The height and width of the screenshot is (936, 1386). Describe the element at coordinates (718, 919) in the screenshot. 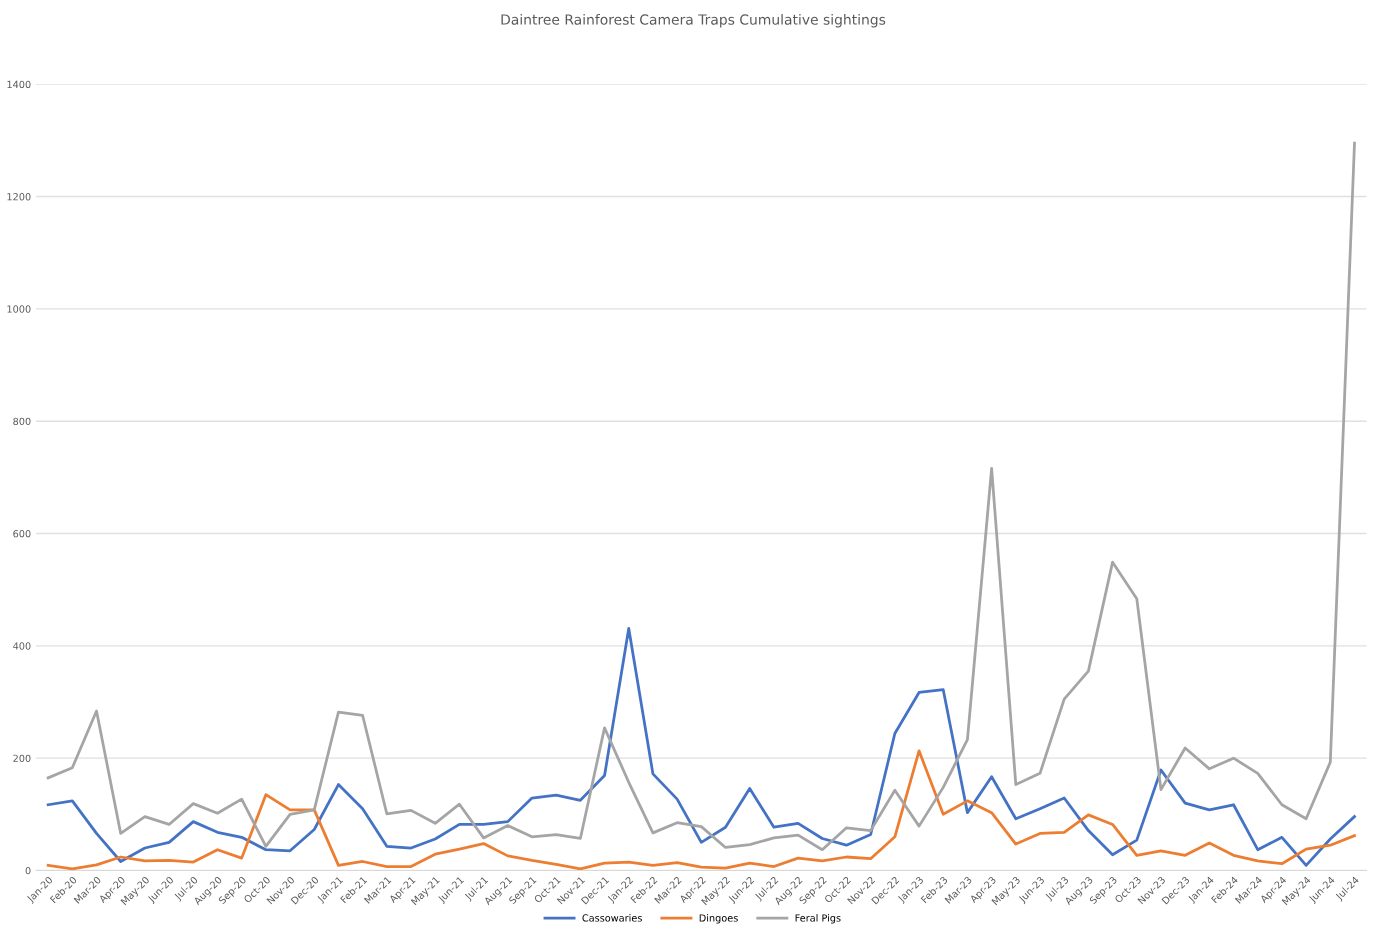

I see `legend-label: Dingoes` at that location.